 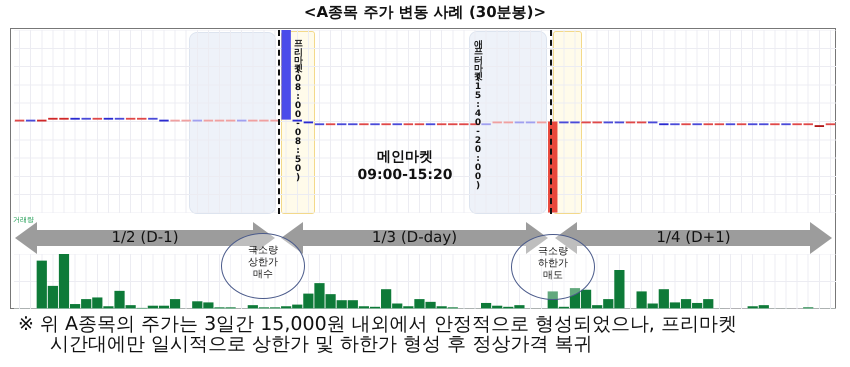 What do you see at coordinates (145, 237) in the screenshot?
I see `text: 1/2 (D-1)` at bounding box center [145, 237].